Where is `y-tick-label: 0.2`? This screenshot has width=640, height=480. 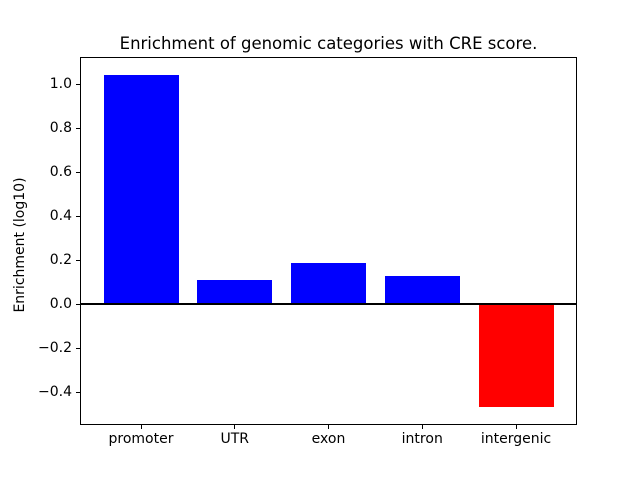
y-tick-label: 0.2 is located at coordinates (60, 259).